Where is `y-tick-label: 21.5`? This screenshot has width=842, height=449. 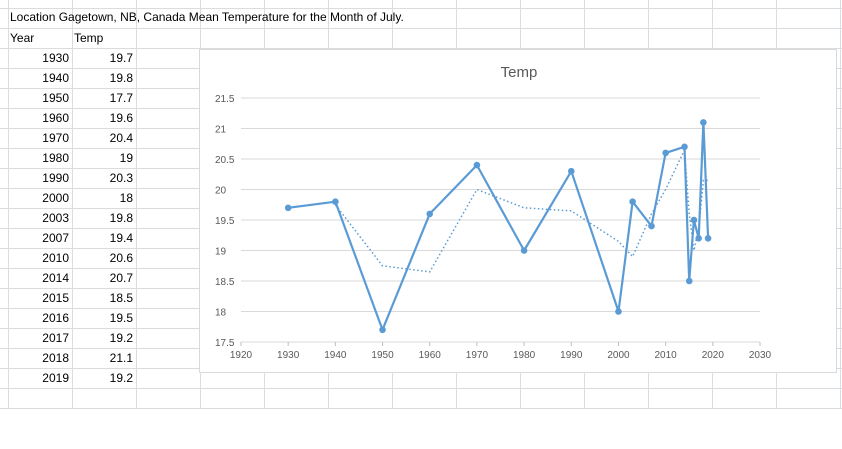 y-tick-label: 21.5 is located at coordinates (225, 99).